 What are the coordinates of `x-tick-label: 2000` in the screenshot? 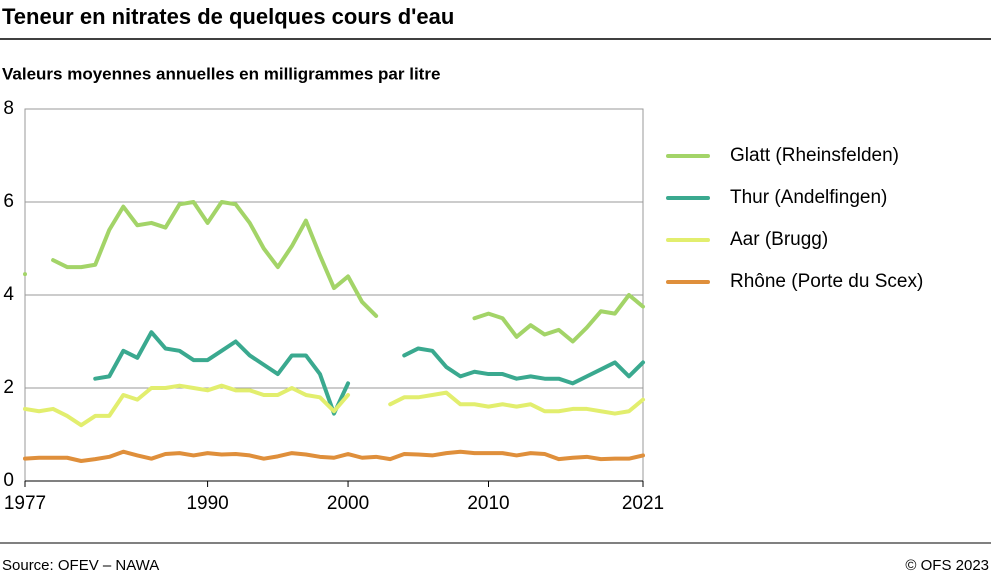 It's located at (348, 503).